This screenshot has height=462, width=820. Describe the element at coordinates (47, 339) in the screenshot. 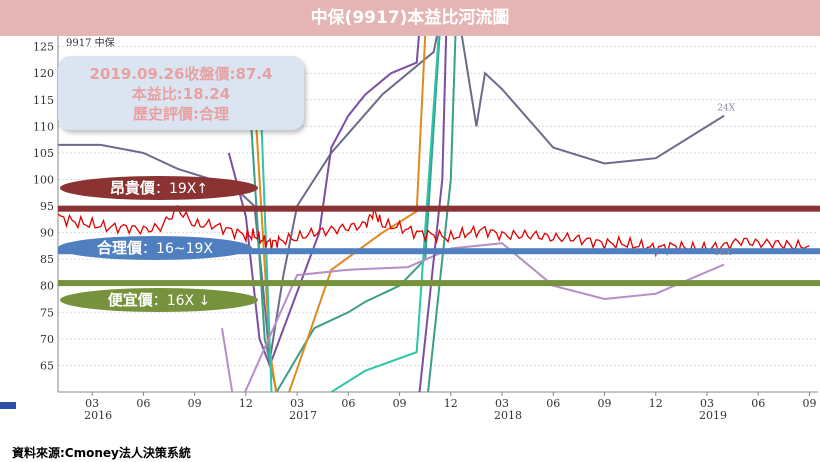

I see `y-tick-label: 70` at that location.